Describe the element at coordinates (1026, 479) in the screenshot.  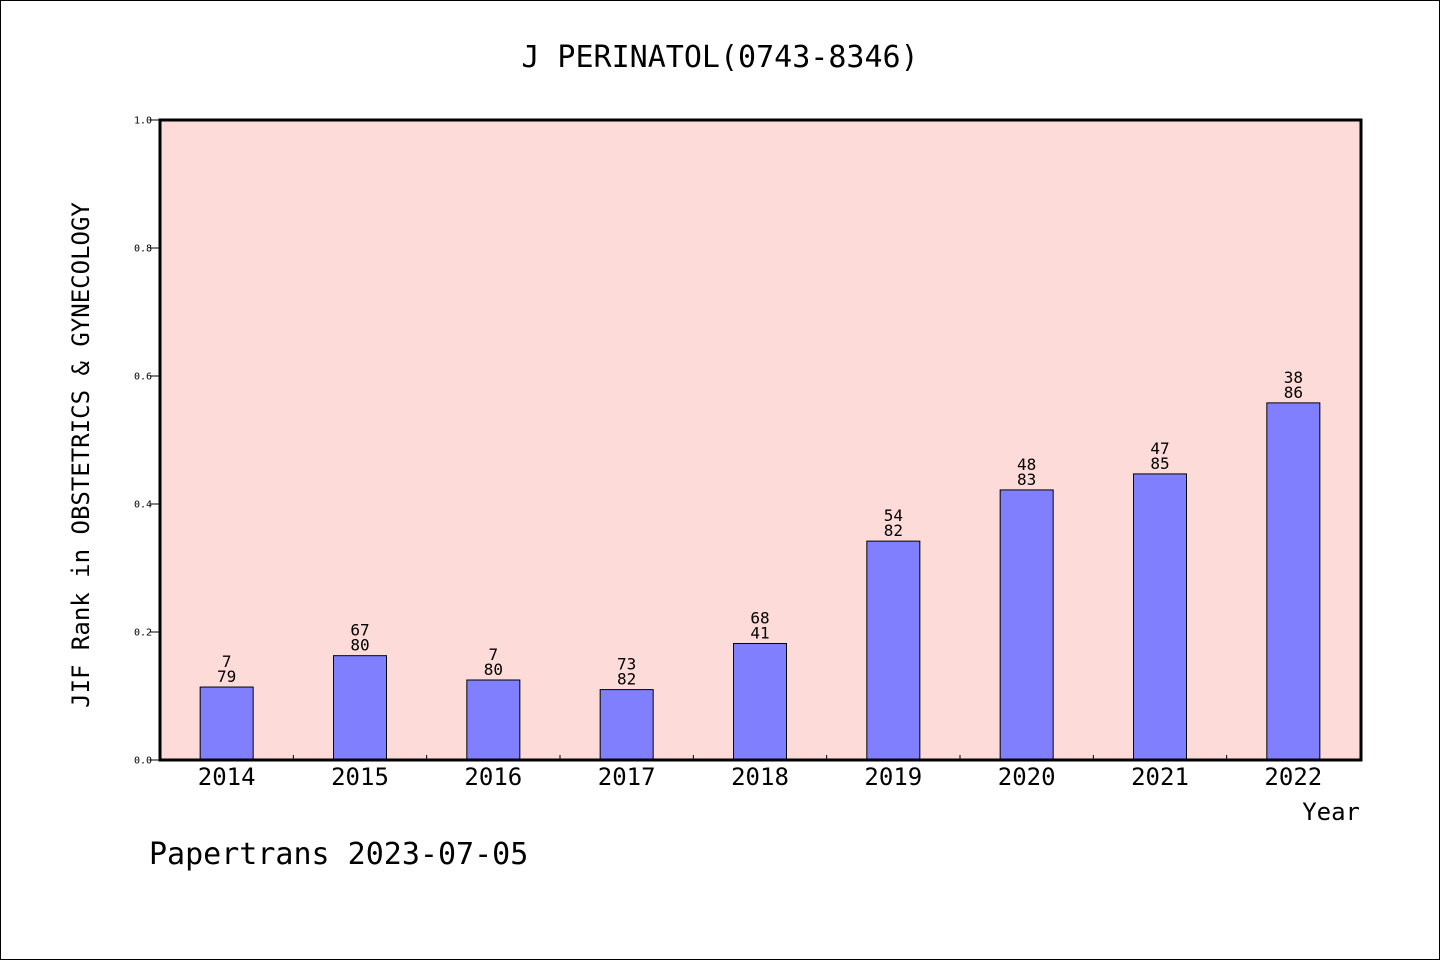
I see `bar-label-bottom: 83` at that location.